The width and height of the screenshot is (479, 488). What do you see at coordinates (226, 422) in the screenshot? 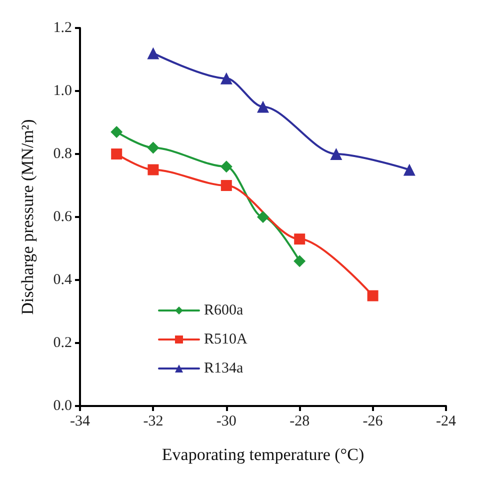
I see `x-tick-label: -30` at bounding box center [226, 422].